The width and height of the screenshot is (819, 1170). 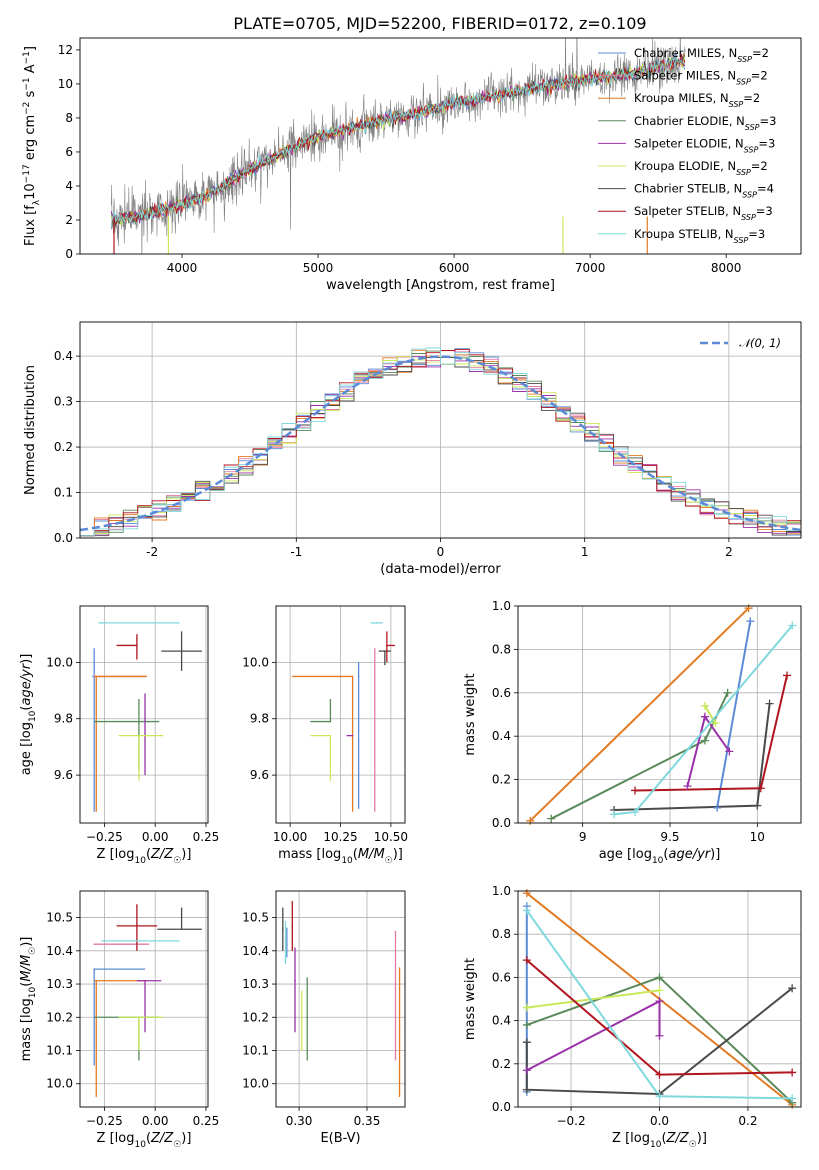 What do you see at coordinates (255, 984) in the screenshot?
I see `y-tick-label: 10.3` at bounding box center [255, 984].